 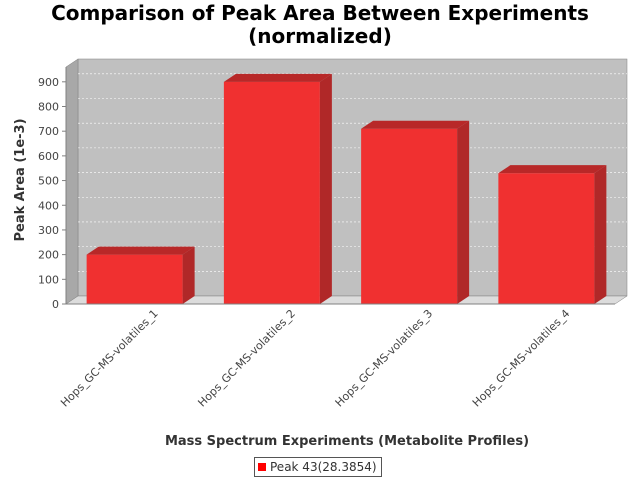 I want to click on x-tick-label: Hops_GC-MS-volatiles_1, so click(x=109, y=358).